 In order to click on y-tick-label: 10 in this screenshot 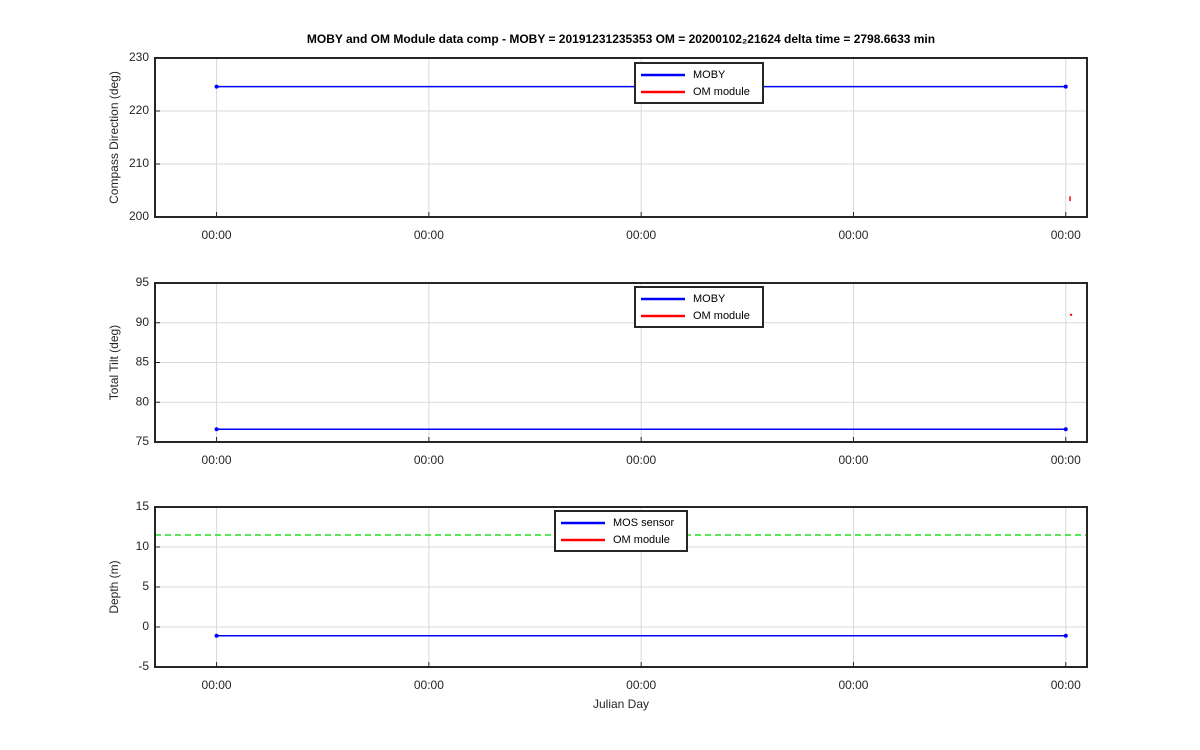, I will do `click(143, 546)`.